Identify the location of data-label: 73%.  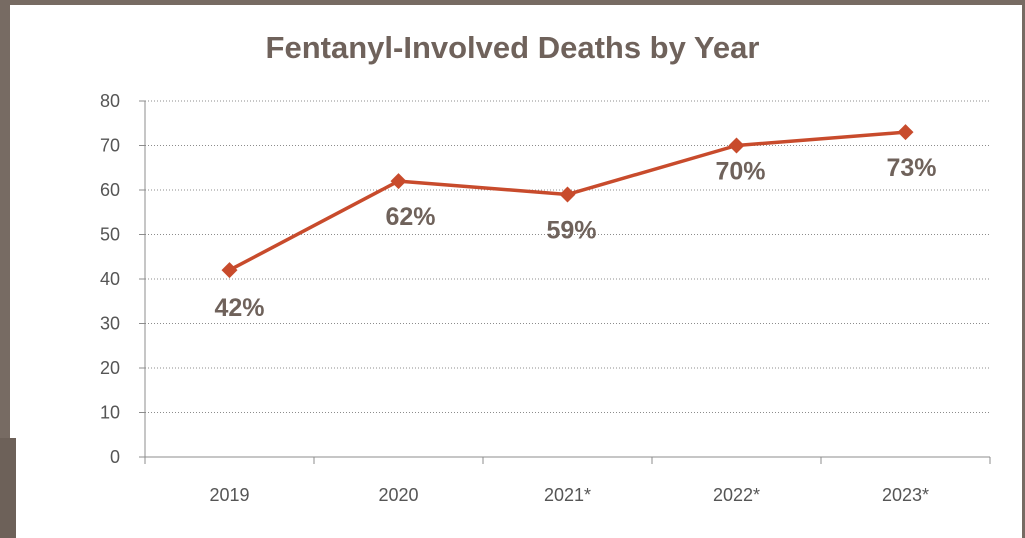
(911, 168).